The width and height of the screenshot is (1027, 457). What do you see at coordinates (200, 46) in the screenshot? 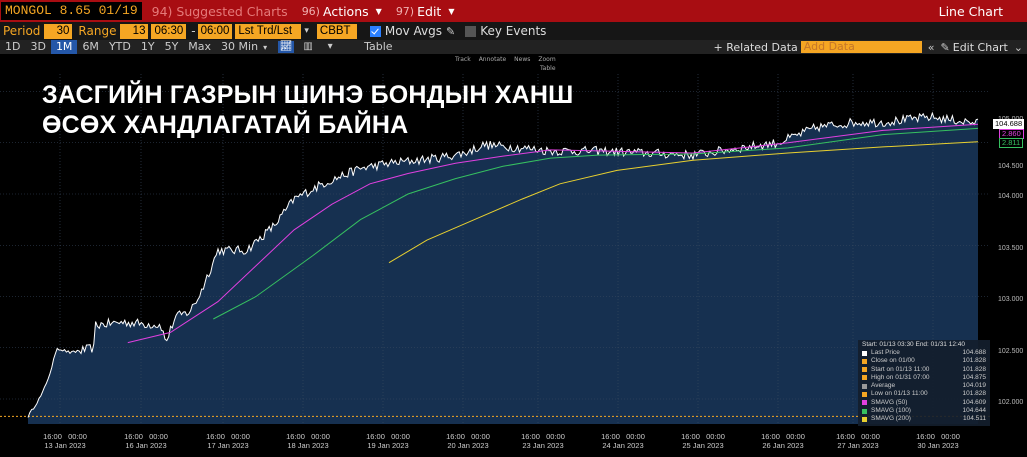
I see `range-max: Max` at bounding box center [200, 46].